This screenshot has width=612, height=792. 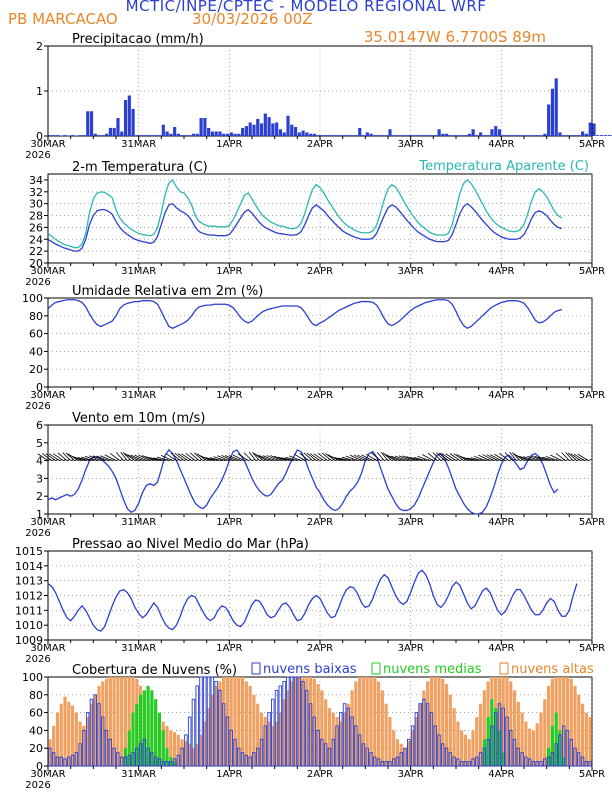 What do you see at coordinates (590, 460) in the screenshot?
I see `wind-vector-head` at bounding box center [590, 460].